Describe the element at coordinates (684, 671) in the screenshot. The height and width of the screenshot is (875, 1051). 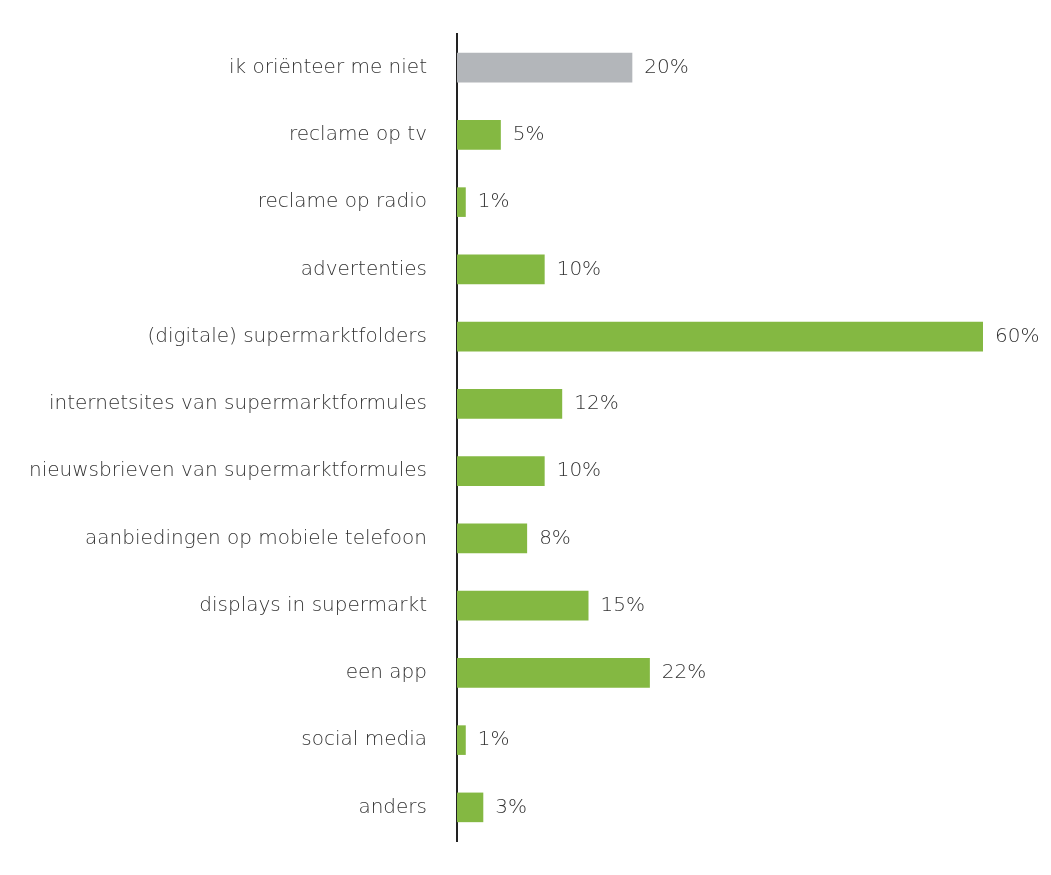
I see `data-label: 22%` at that location.